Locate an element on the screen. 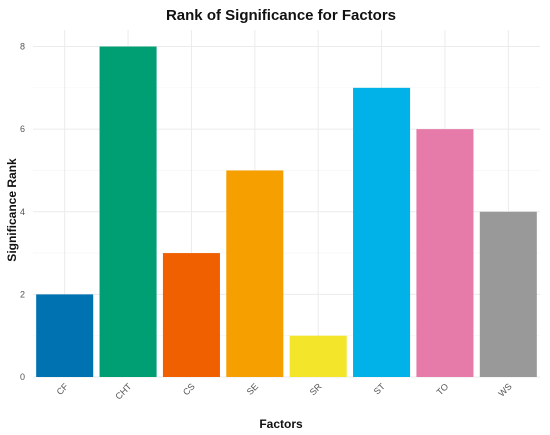 This screenshot has height=435, width=550. y-tick-label: 4 is located at coordinates (22, 212).